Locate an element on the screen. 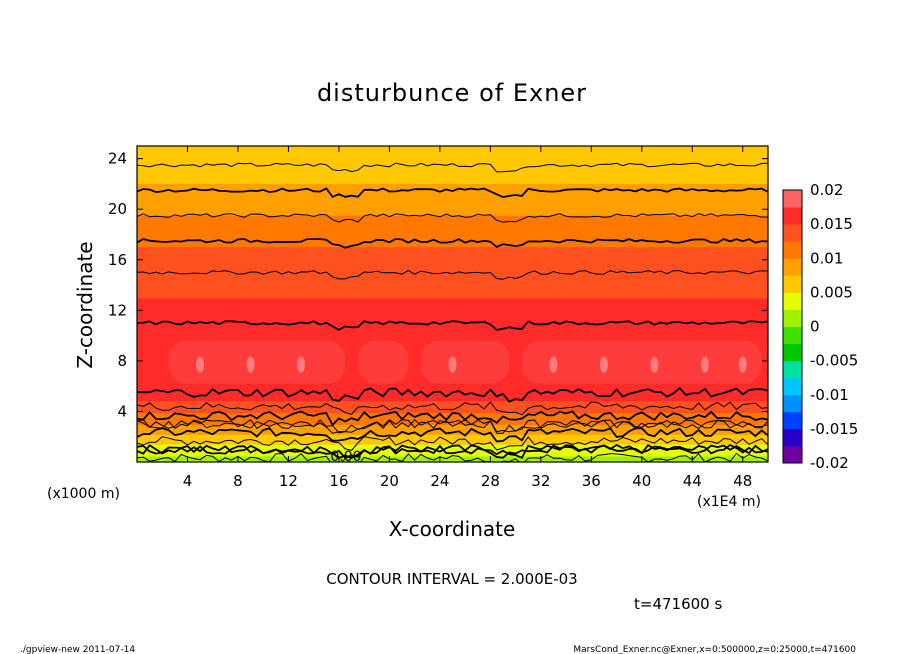 This screenshot has width=904, height=654. y-tick-label: 16 is located at coordinates (117, 260).